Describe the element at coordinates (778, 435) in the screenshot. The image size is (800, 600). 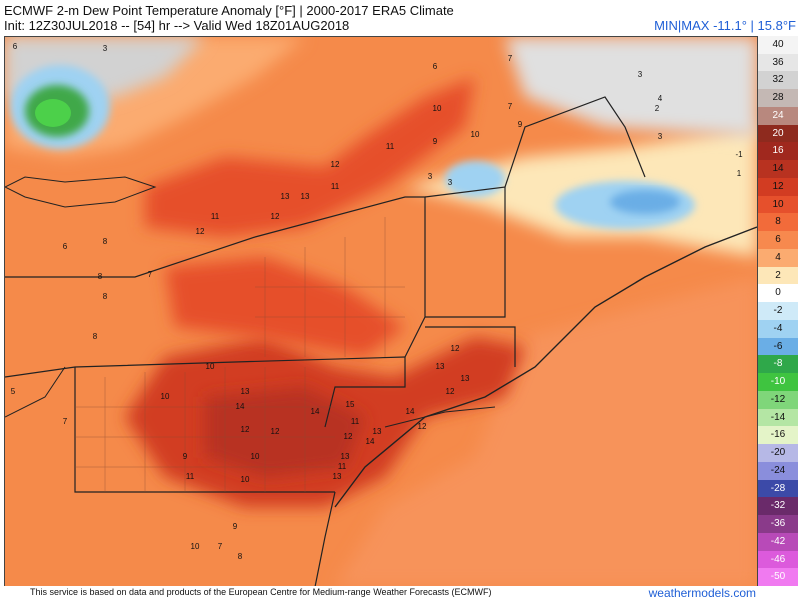
I see `colorbar-level: -16` at that location.